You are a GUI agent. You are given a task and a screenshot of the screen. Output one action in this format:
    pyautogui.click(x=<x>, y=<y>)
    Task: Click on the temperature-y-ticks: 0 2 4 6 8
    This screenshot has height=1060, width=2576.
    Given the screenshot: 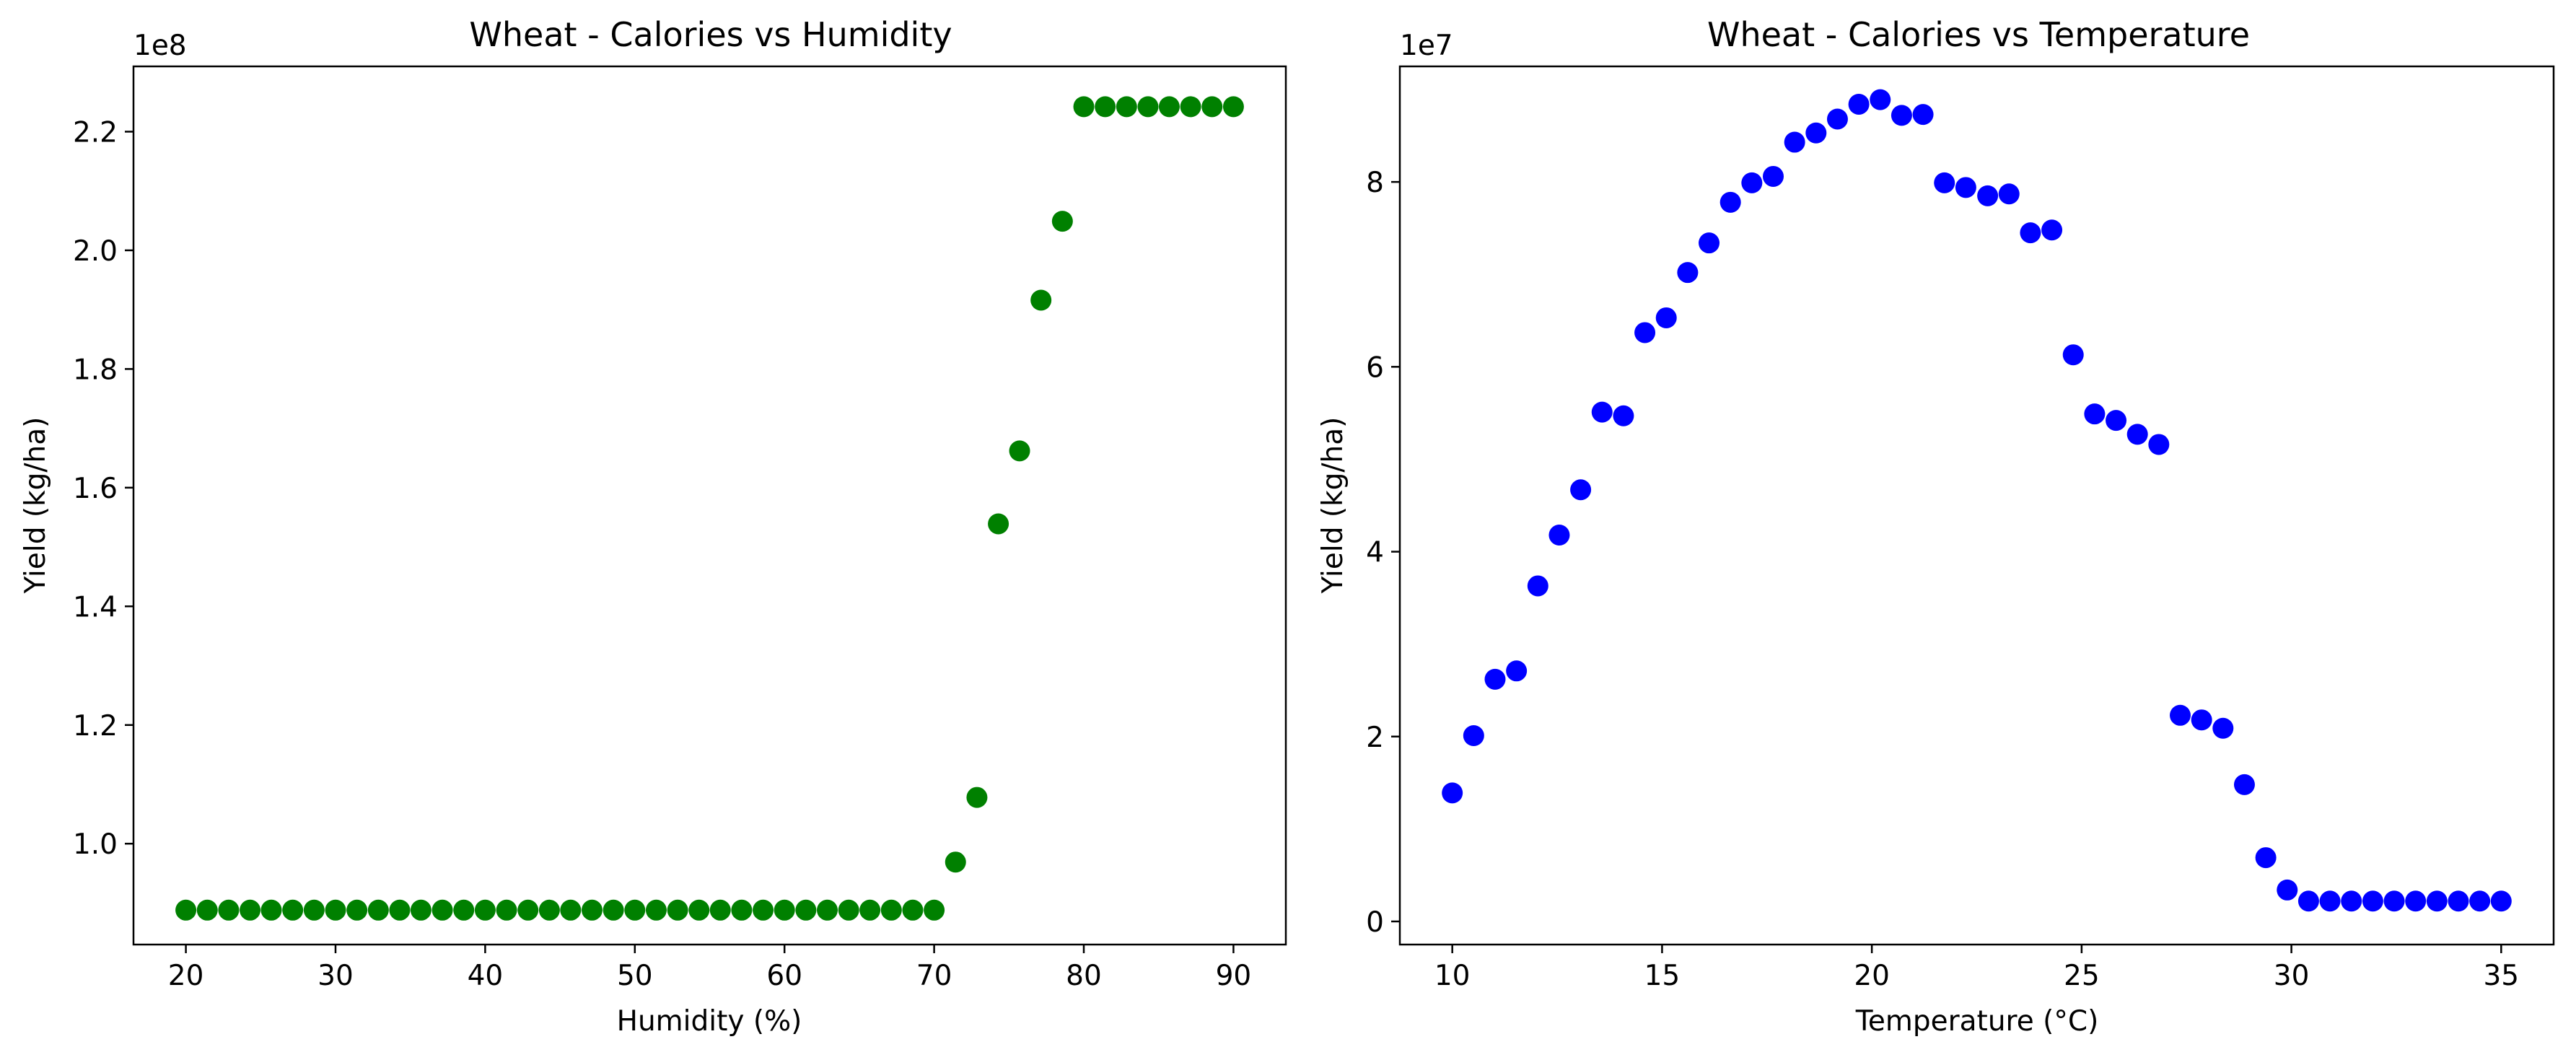 What is the action you would take?
    pyautogui.click(x=1383, y=553)
    